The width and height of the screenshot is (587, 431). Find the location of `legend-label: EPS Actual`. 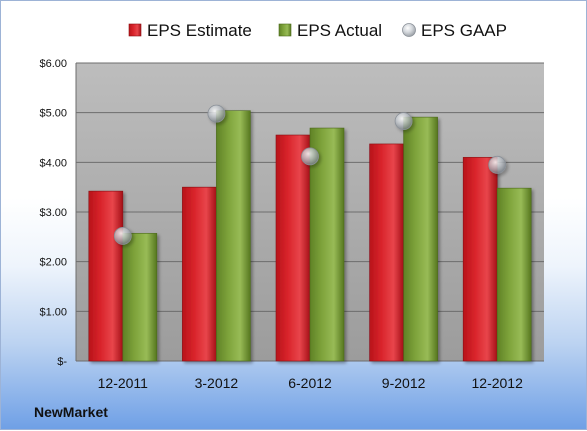

legend-label: EPS Actual is located at coordinates (339, 30).